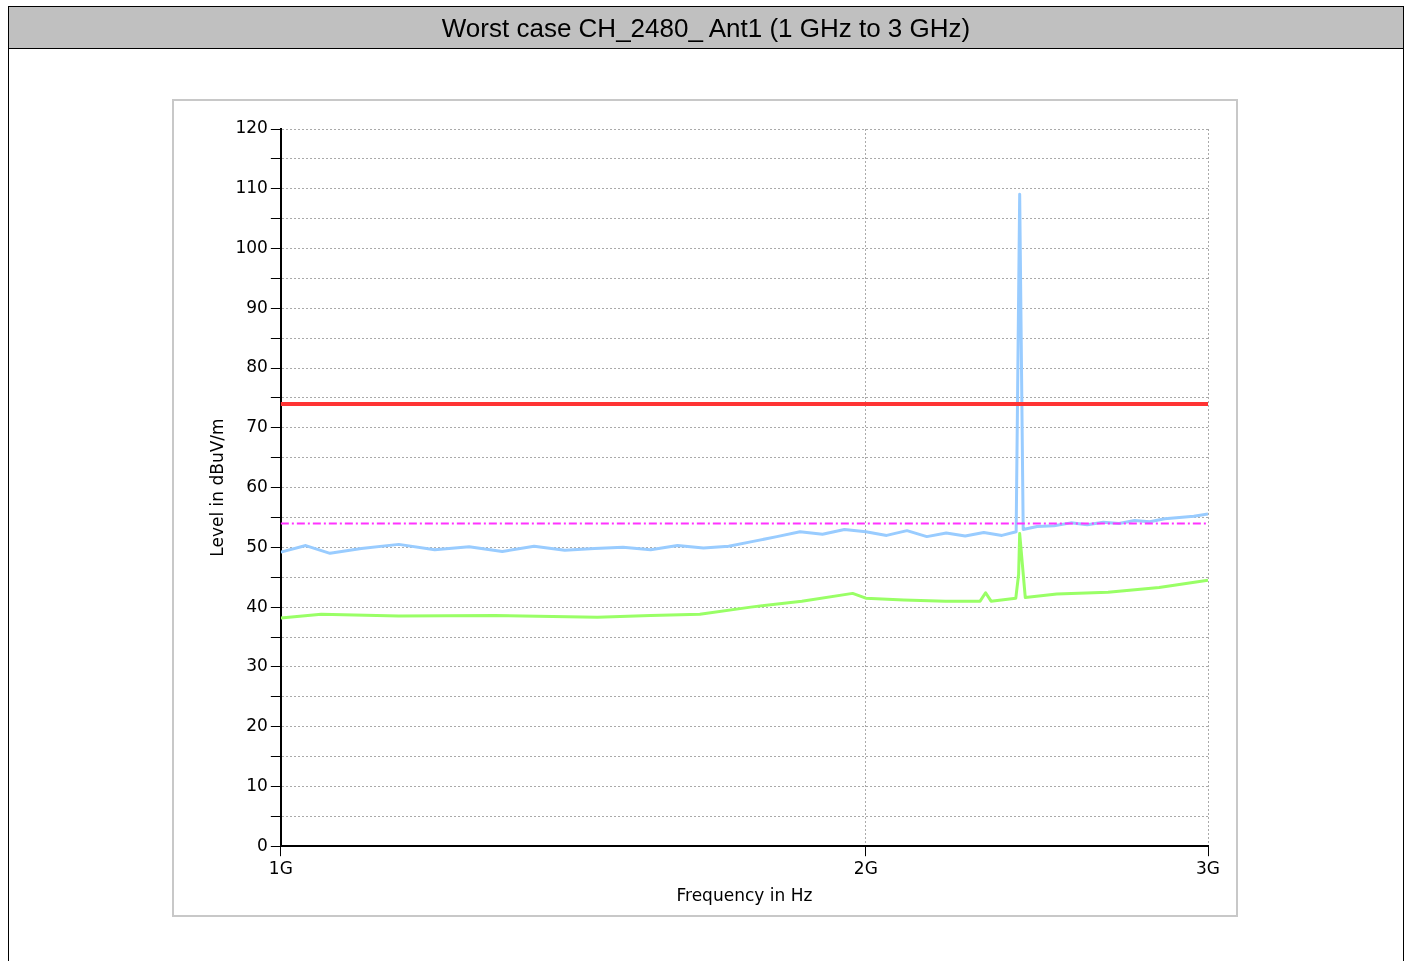 Image resolution: width=1409 pixels, height=961 pixels. Describe the element at coordinates (257, 605) in the screenshot. I see `y-tick-label: 40` at that location.